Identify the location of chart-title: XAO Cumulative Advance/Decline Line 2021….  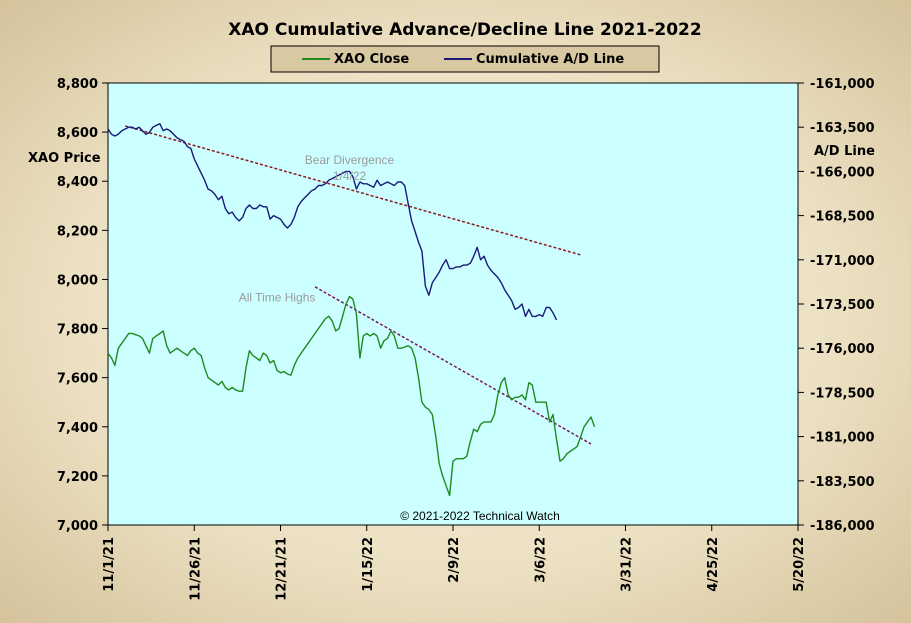
(464, 30).